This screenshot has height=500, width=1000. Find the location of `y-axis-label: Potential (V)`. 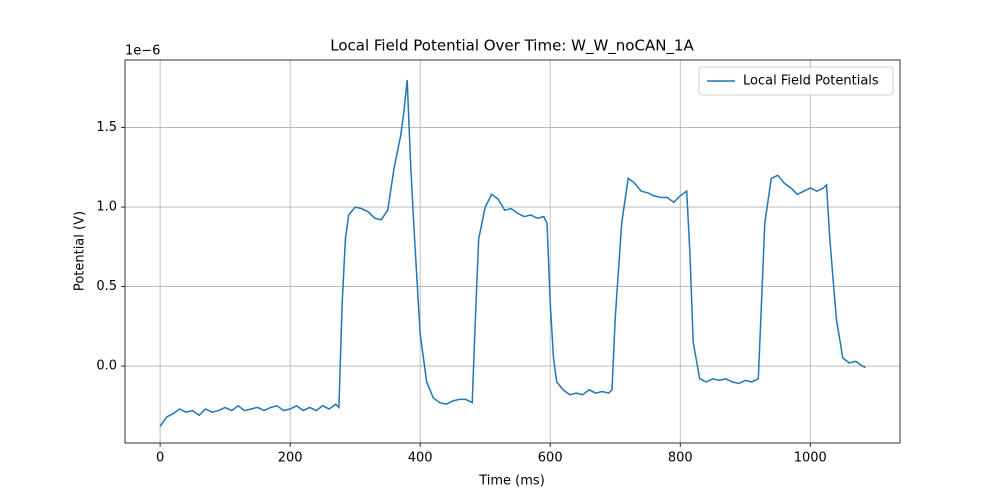

y-axis-label: Potential (V) is located at coordinates (80, 251).